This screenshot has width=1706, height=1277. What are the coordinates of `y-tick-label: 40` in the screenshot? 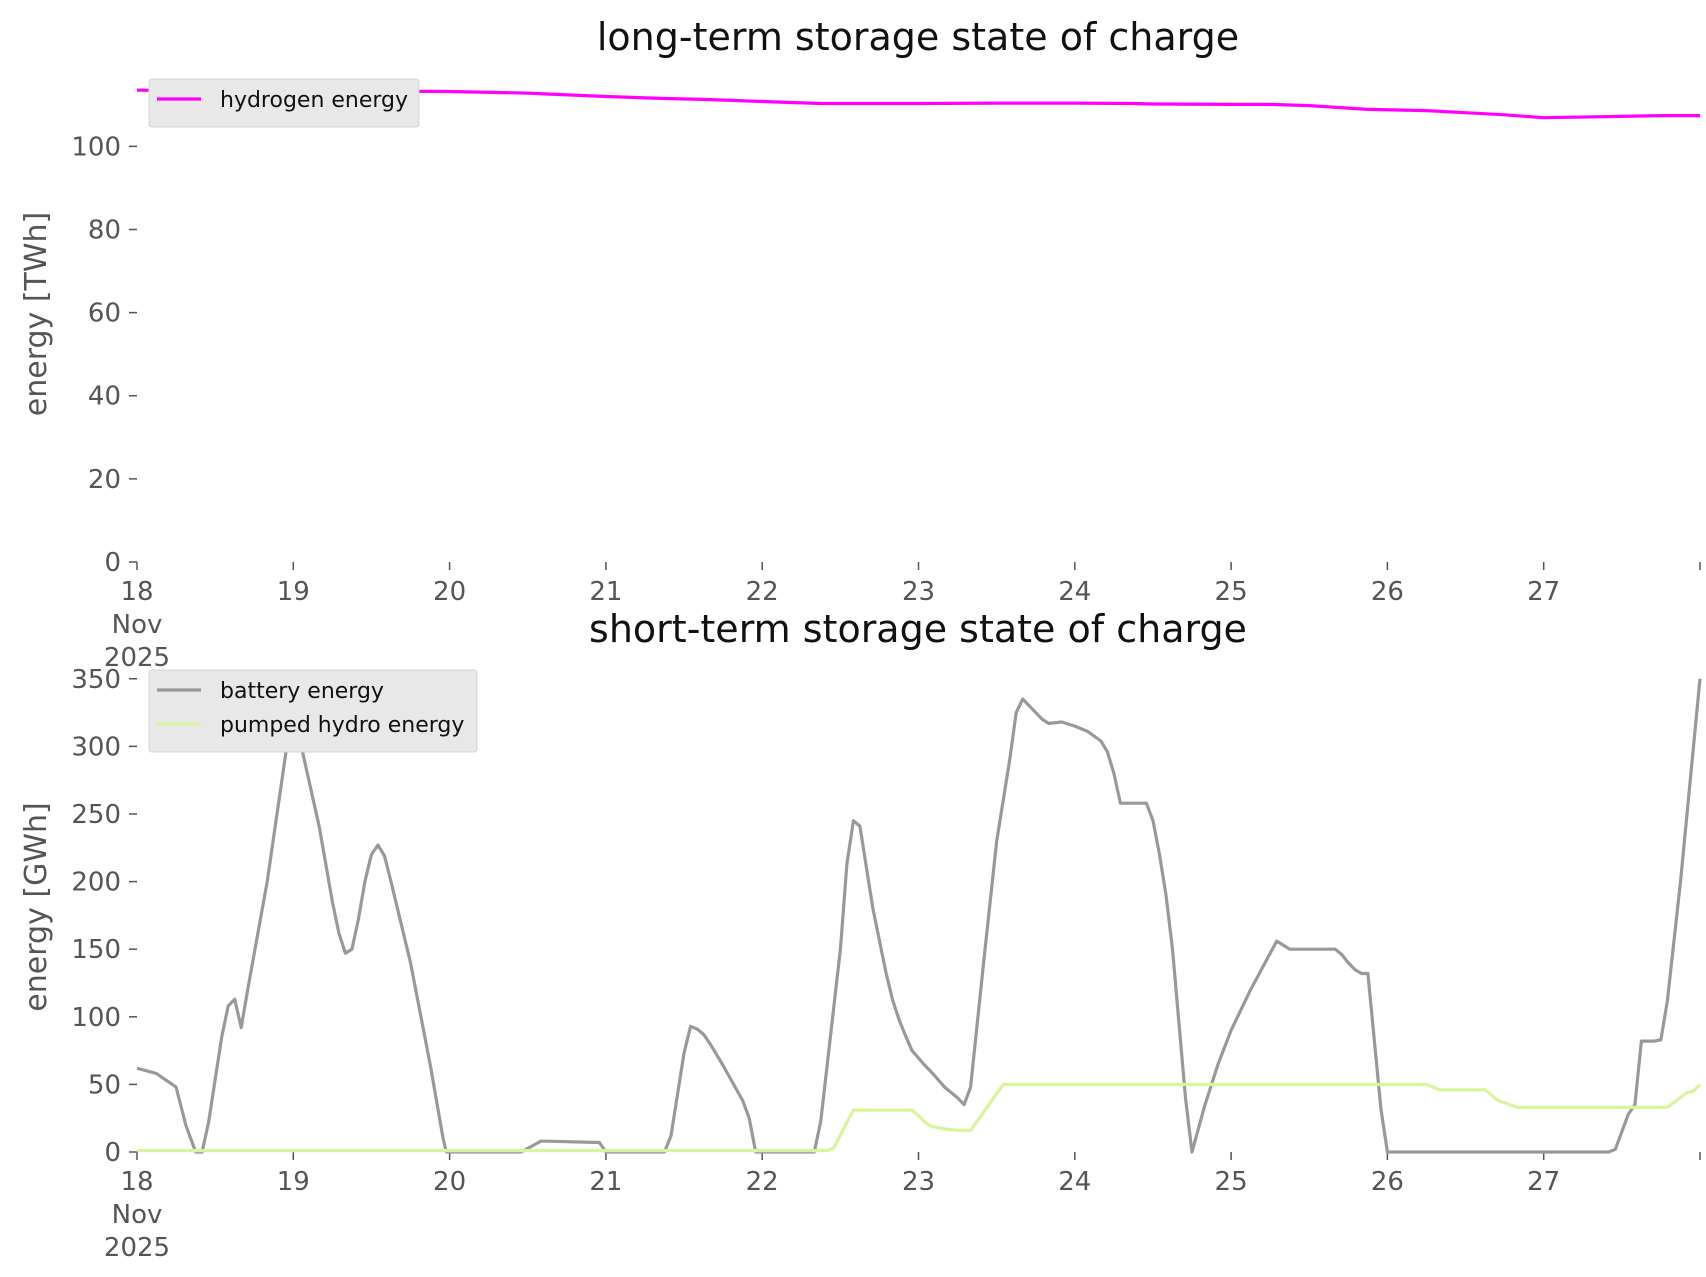 It's located at (104, 397).